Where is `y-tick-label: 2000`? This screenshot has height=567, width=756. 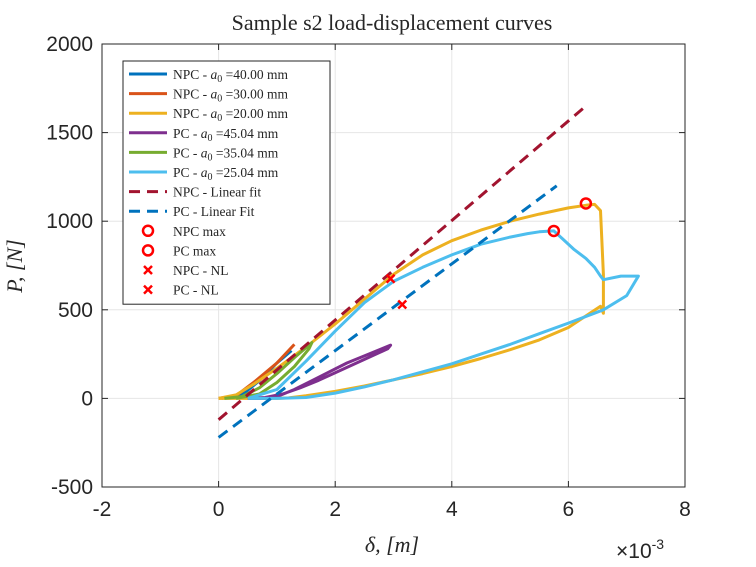 y-tick-label: 2000 is located at coordinates (69, 44).